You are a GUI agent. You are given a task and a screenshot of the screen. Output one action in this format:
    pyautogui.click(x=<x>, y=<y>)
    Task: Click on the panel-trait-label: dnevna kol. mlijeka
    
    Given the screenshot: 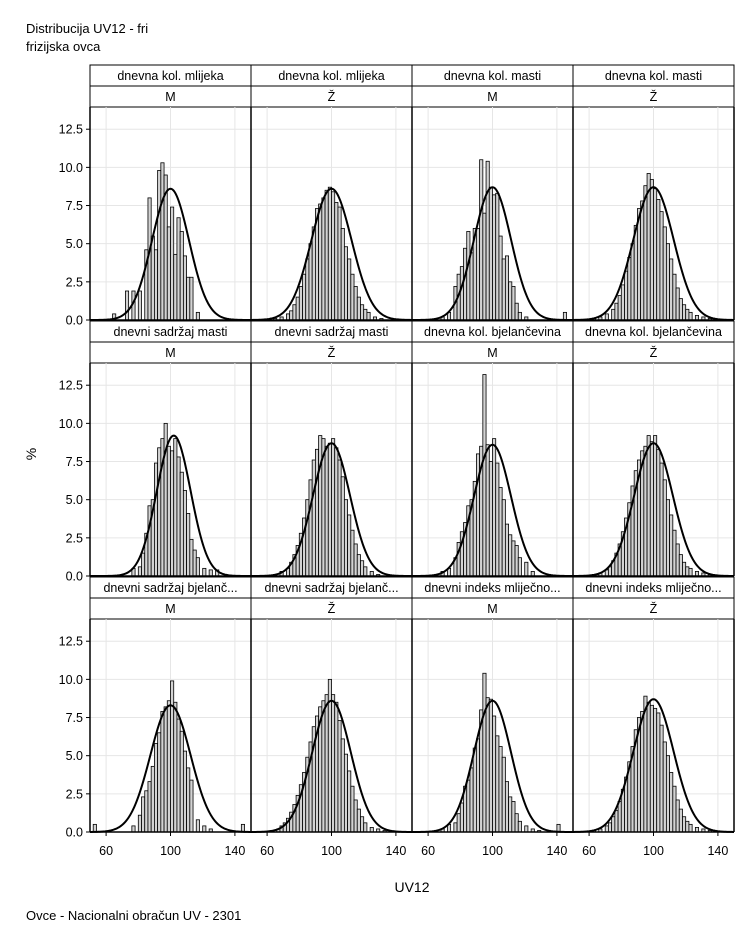 What is the action you would take?
    pyautogui.click(x=331, y=76)
    